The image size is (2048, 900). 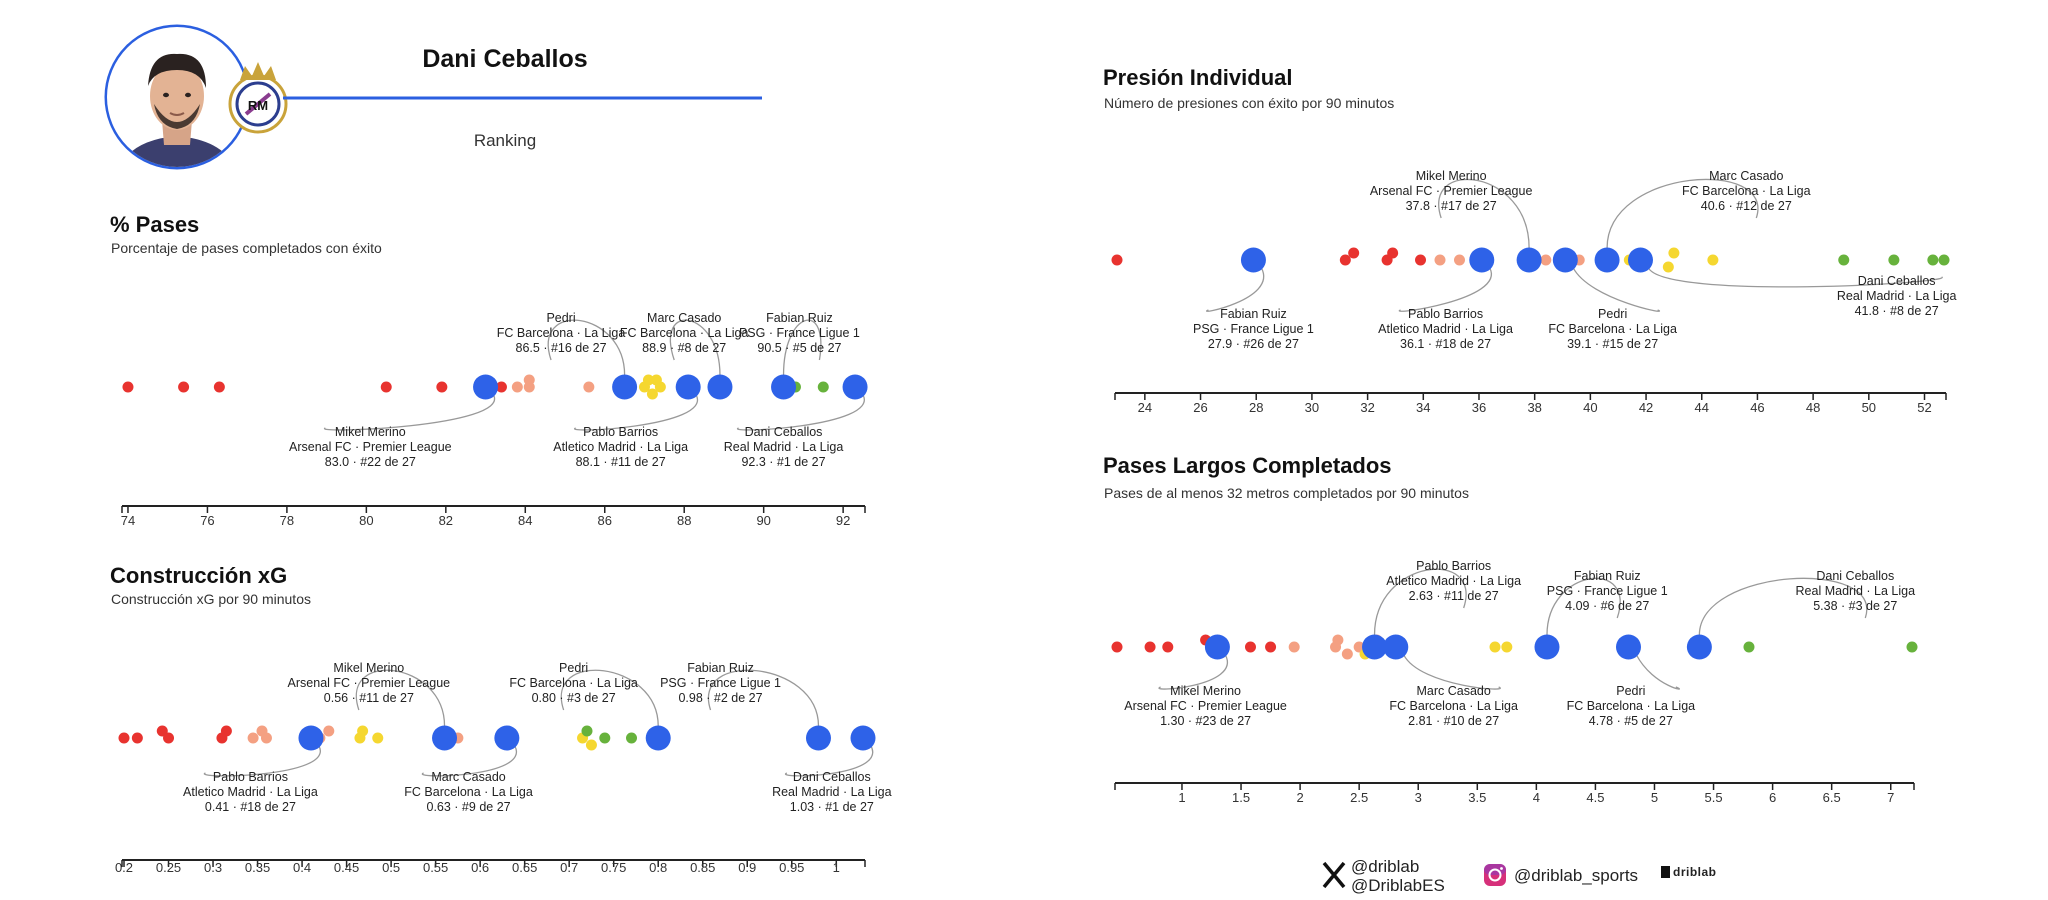 I want to click on highlight-label-stat: 86.5 · #16 de 27, so click(x=561, y=348).